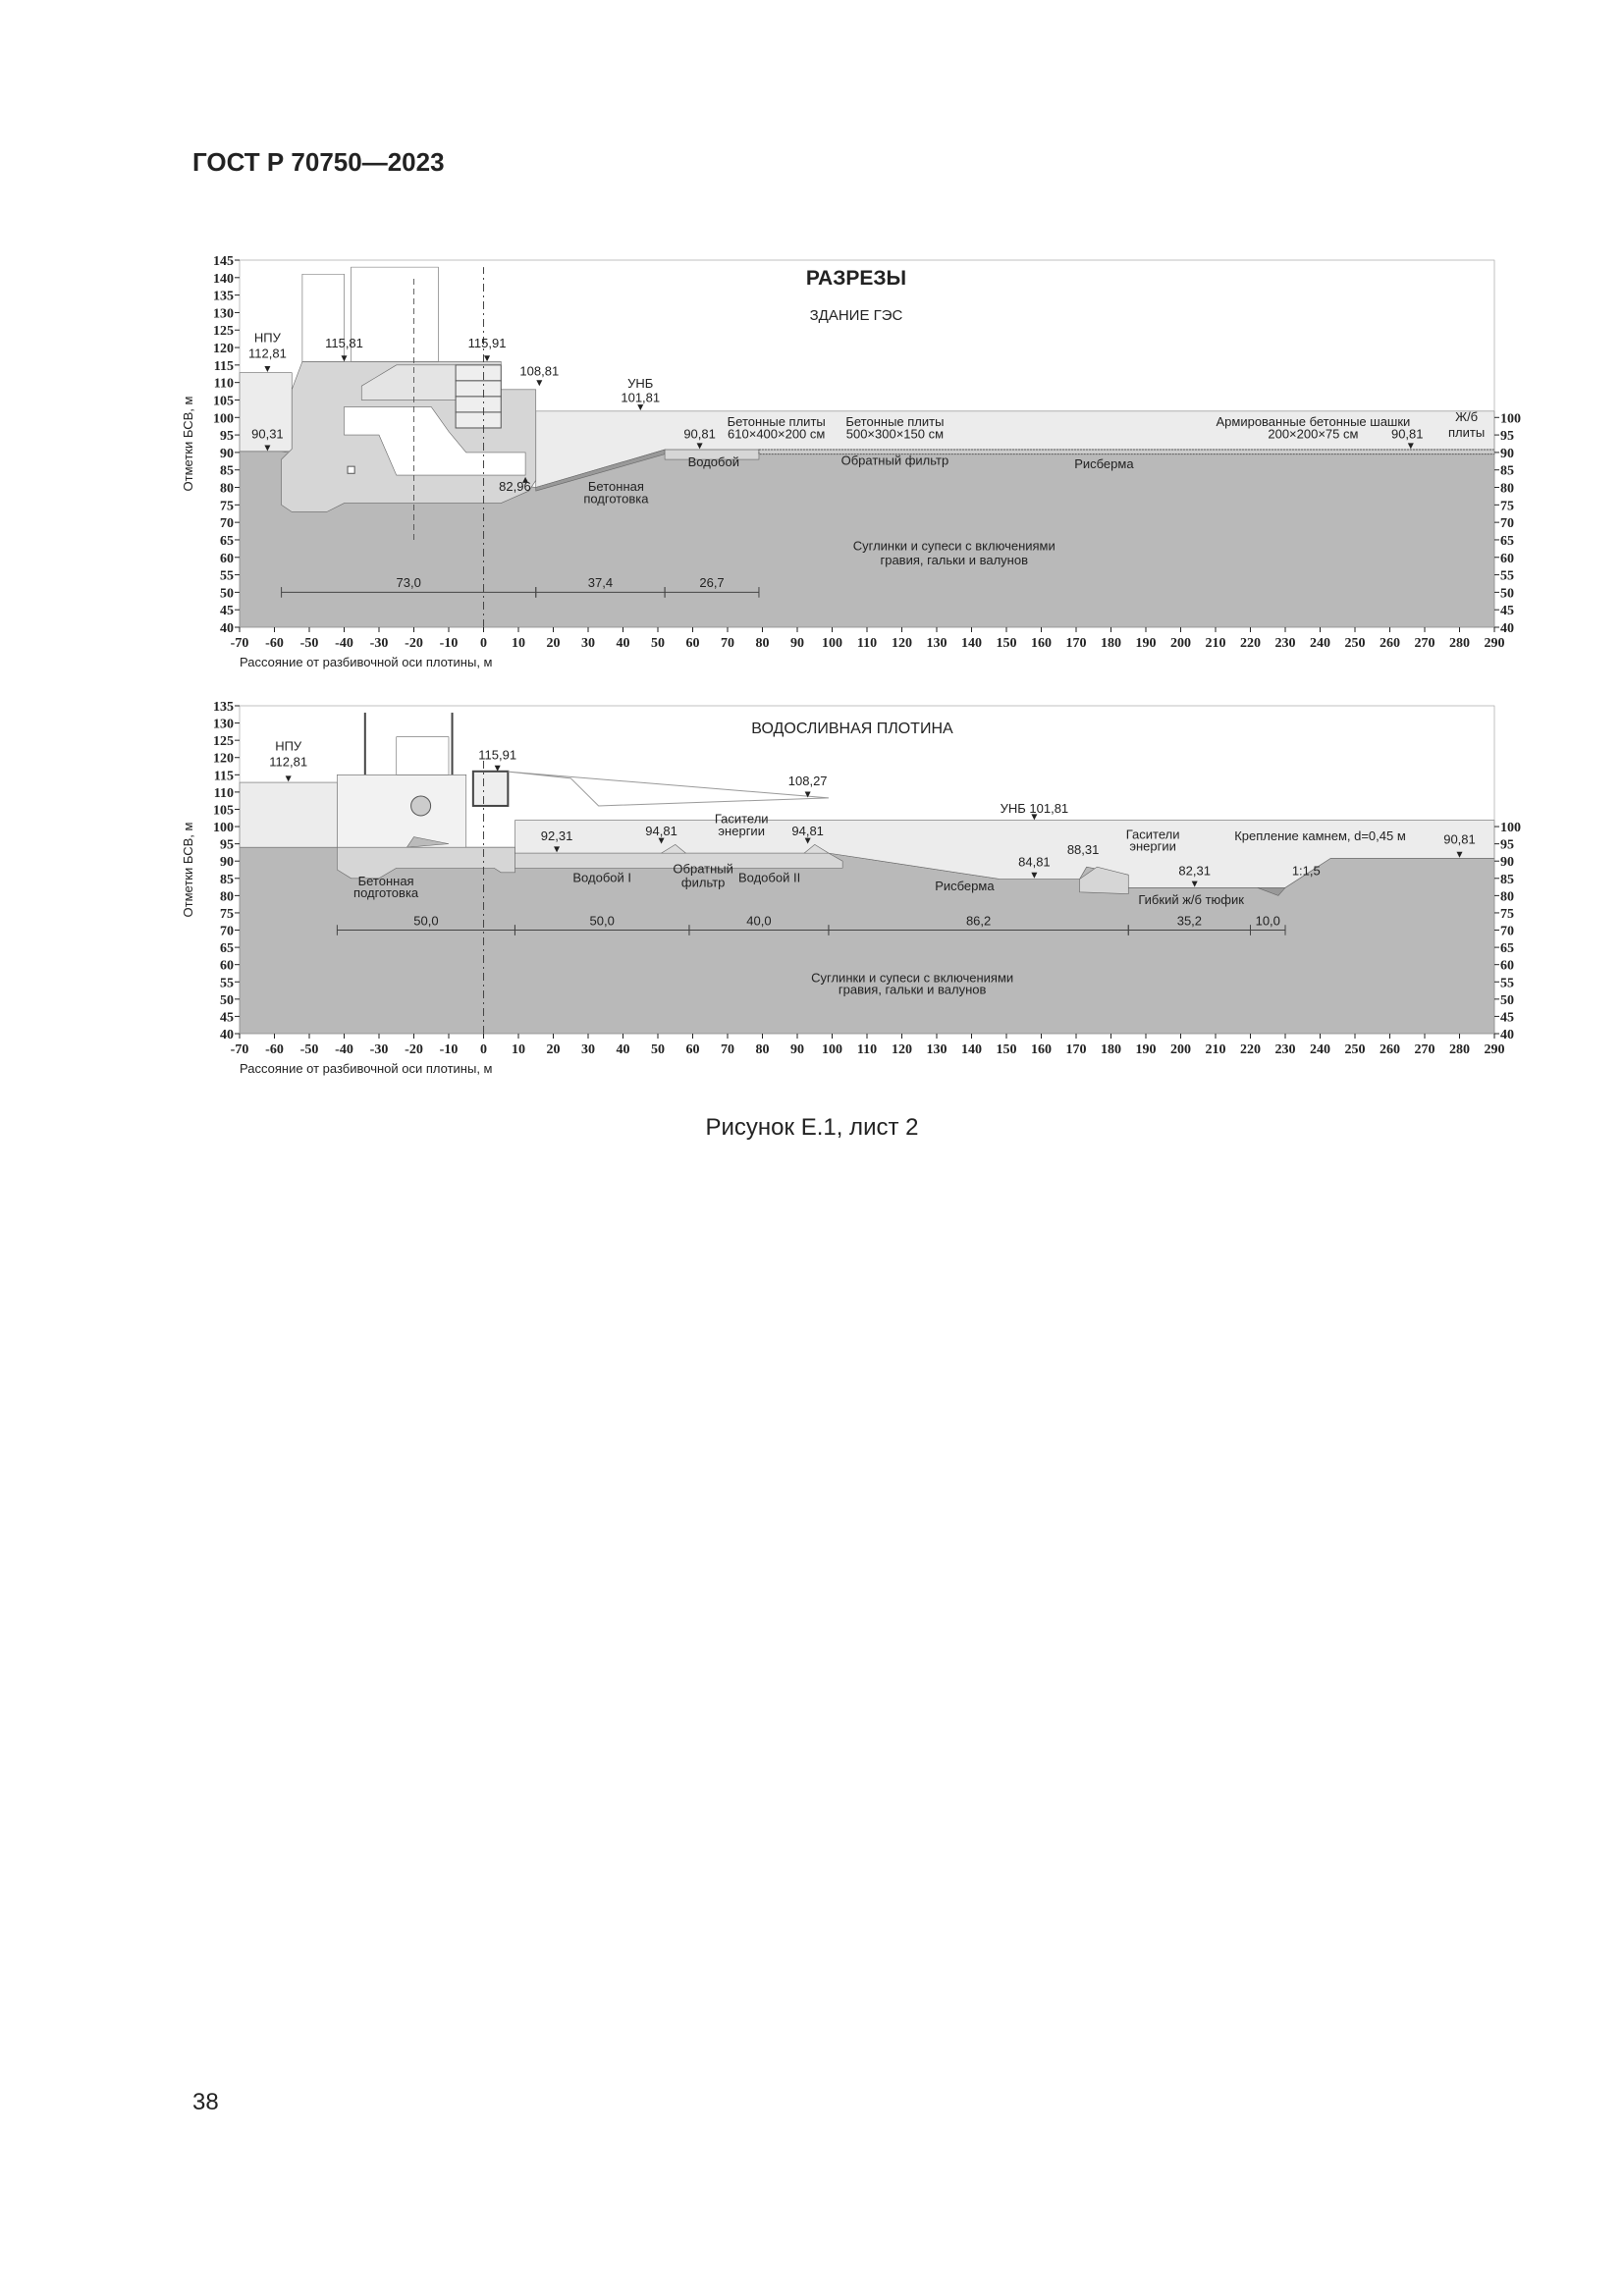 Image resolution: width=1624 pixels, height=2296 pixels. Describe the element at coordinates (978, 920) in the screenshot. I see `label-dim-4: 86,2` at that location.